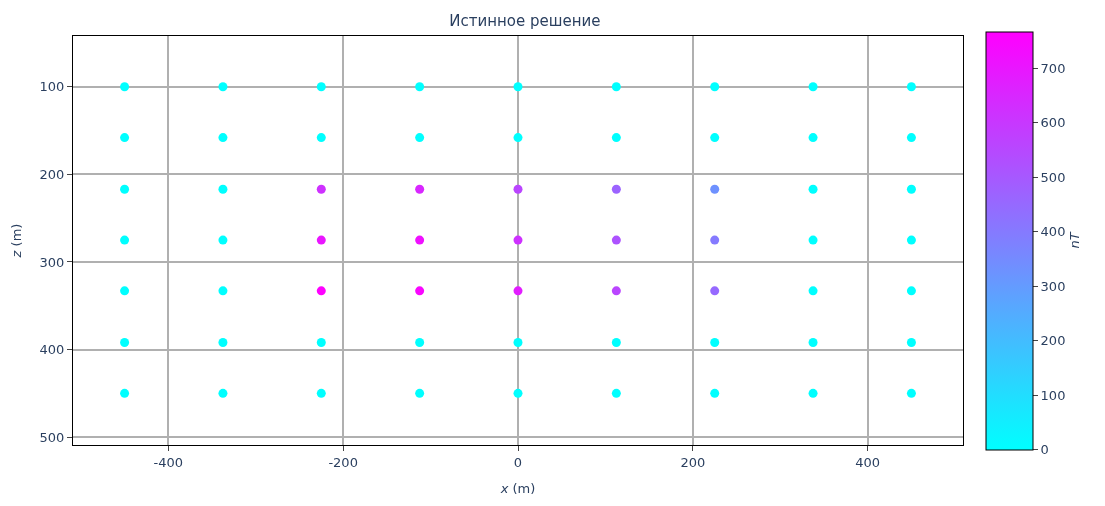 Image resolution: width=1105 pixels, height=506 pixels. What do you see at coordinates (868, 462) in the screenshot?
I see `x-tick-label: 400` at bounding box center [868, 462].